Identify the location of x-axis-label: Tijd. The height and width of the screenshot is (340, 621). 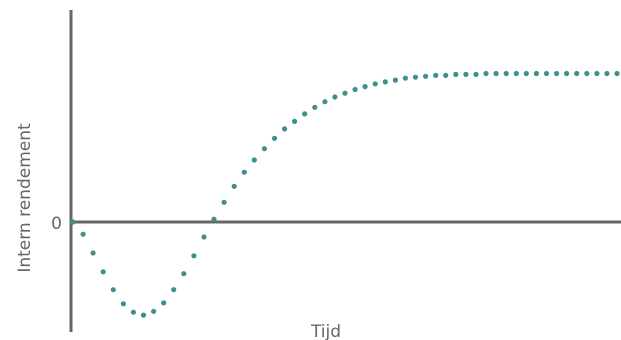
(325, 331).